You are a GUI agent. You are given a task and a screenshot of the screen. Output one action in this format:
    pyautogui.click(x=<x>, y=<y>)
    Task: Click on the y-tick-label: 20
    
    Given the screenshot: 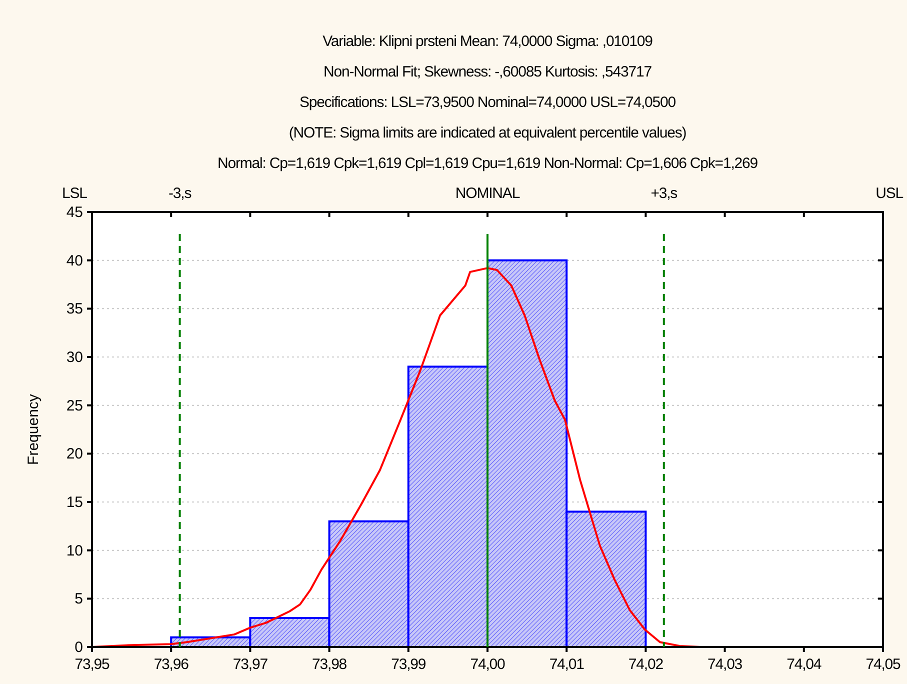 What is the action you would take?
    pyautogui.click(x=74, y=454)
    